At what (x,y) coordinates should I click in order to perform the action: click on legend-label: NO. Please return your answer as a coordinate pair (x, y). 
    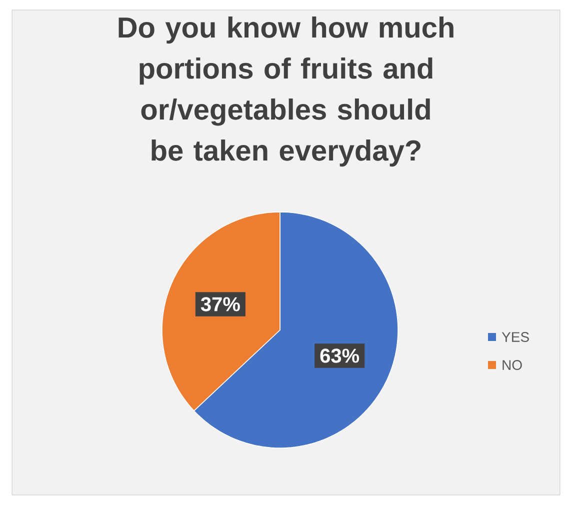
    Looking at the image, I should click on (512, 365).